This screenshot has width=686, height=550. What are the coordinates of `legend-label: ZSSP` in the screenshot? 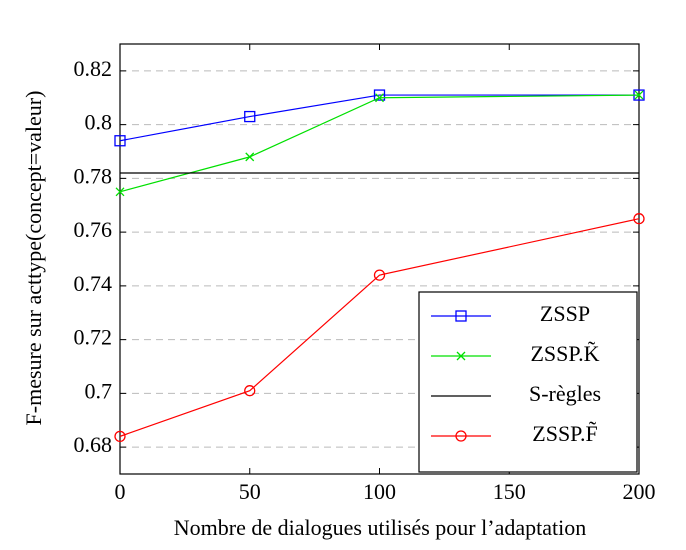 It's located at (565, 313).